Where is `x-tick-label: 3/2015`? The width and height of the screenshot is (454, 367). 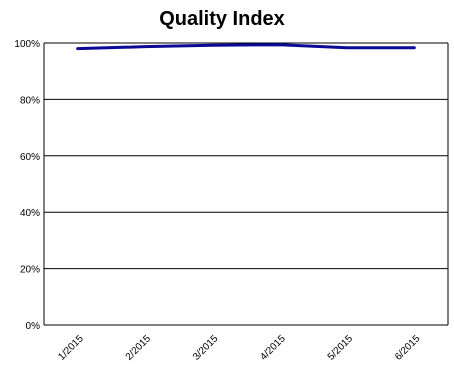
x-tick-label: 3/2015 is located at coordinates (206, 348).